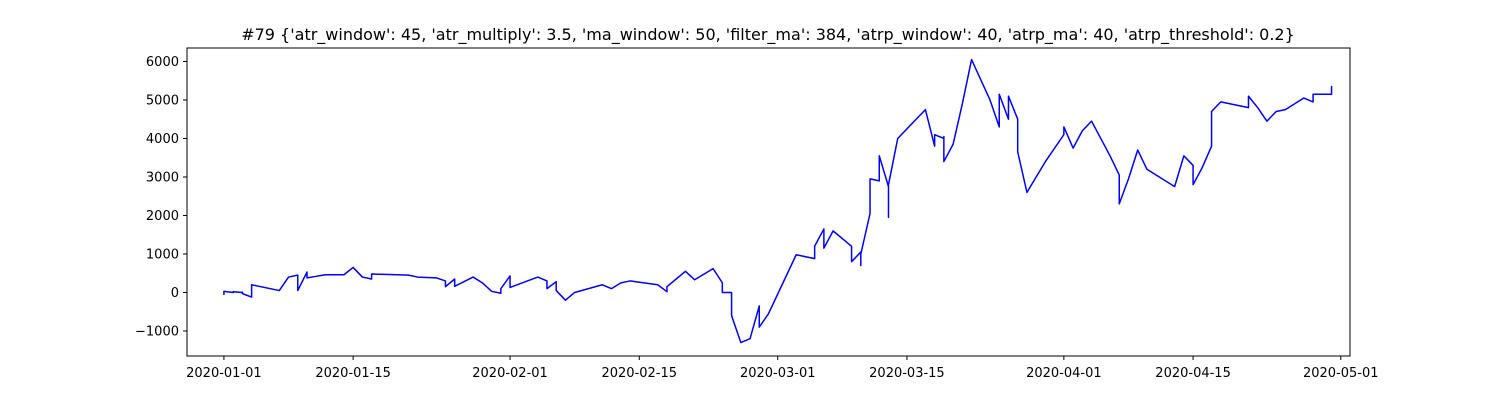 This screenshot has height=400, width=1500. Describe the element at coordinates (1064, 373) in the screenshot. I see `x-tick-label: 2020-04-01` at that location.